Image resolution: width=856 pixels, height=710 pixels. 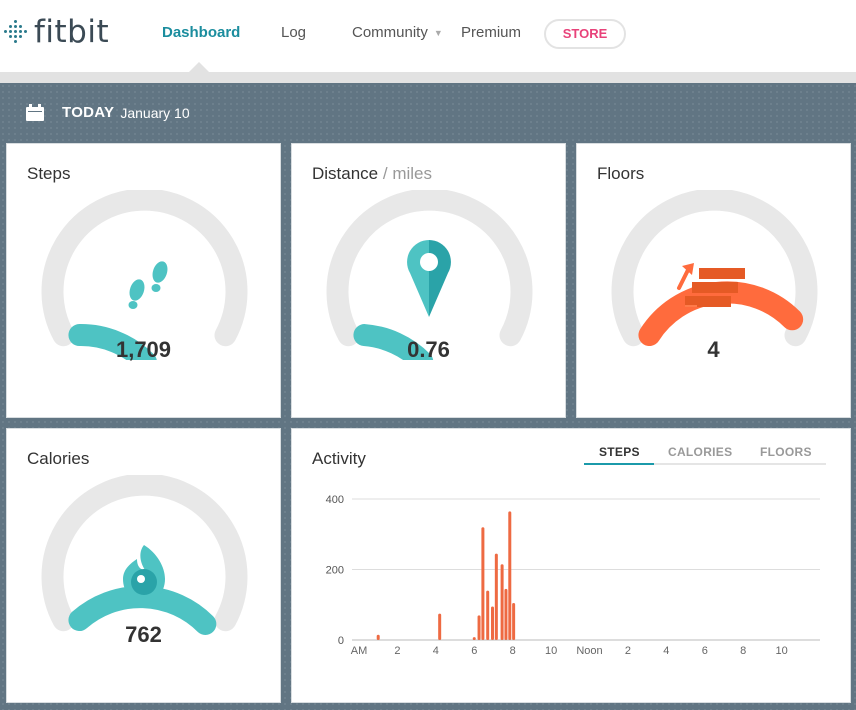 I want to click on date-selector: TODAY January 10, so click(x=108, y=112).